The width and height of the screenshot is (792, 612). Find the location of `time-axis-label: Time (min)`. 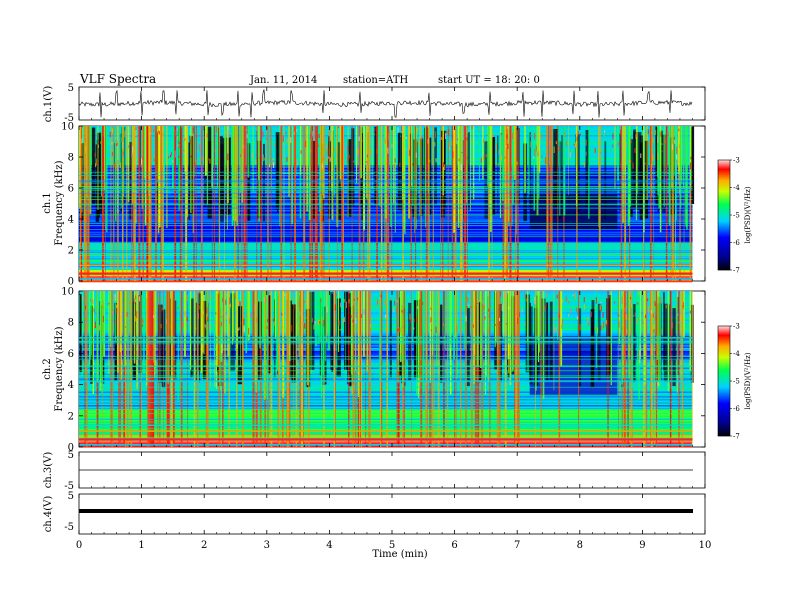

time-axis-label: Time (min) is located at coordinates (399, 554).